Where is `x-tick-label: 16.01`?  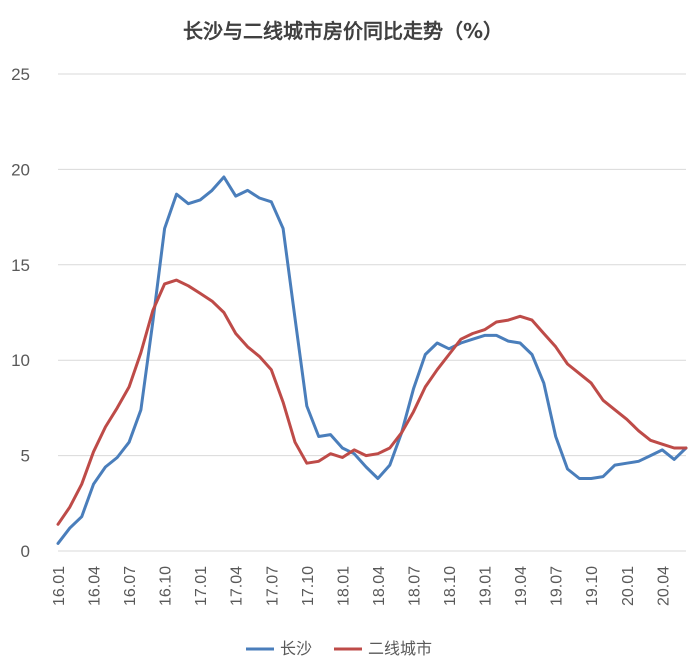
x-tick-label: 16.01 is located at coordinates (59, 586).